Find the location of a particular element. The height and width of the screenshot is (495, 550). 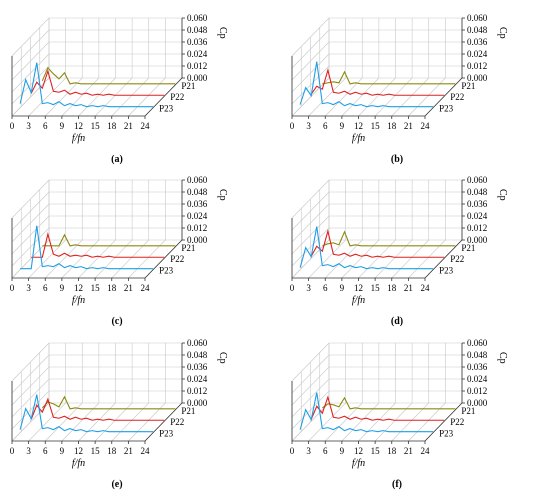

panel-caption: (f) is located at coordinates (397, 484).